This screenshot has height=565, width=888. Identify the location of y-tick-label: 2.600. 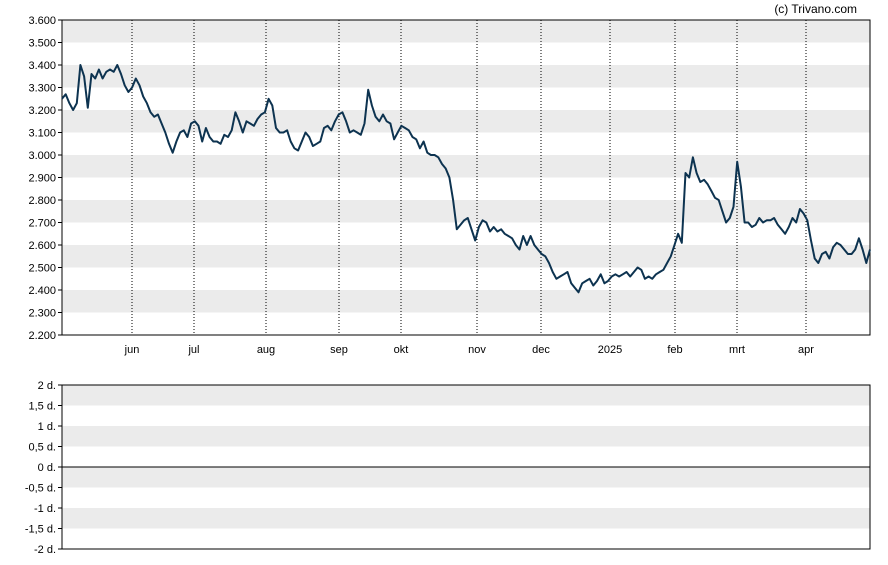
(42, 246).